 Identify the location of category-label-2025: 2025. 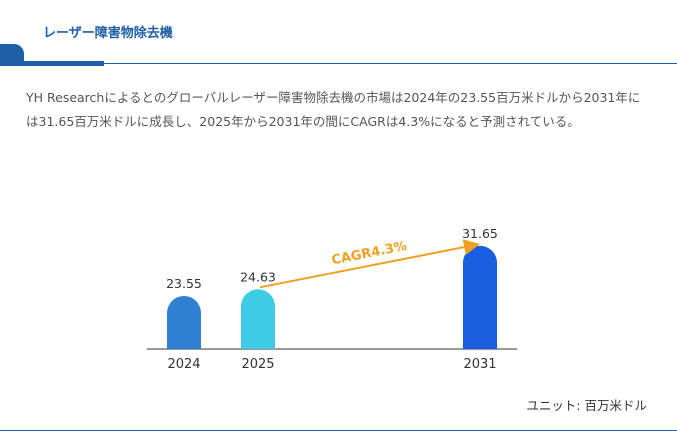
(257, 364).